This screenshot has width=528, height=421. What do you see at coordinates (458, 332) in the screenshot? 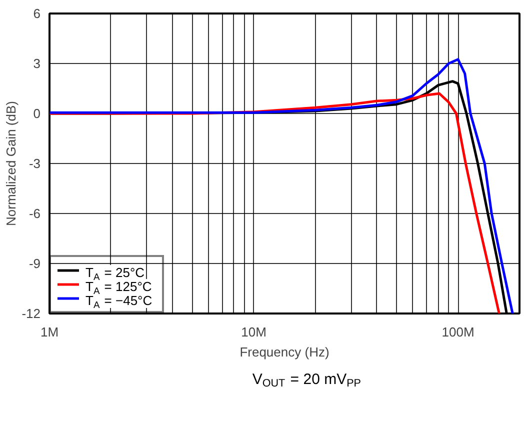
I see `x-tick-label: 100M` at bounding box center [458, 332].